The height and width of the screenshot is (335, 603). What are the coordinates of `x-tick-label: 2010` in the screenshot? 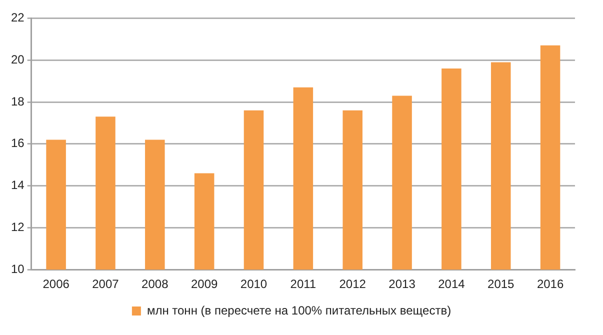 It's located at (254, 284).